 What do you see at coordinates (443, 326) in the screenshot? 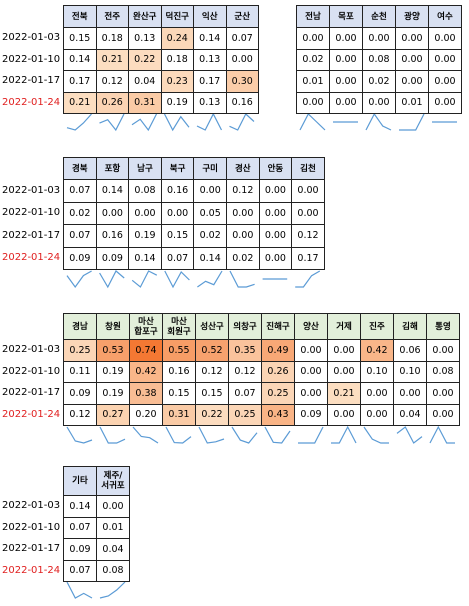
I see `column-header: 통영` at bounding box center [443, 326].